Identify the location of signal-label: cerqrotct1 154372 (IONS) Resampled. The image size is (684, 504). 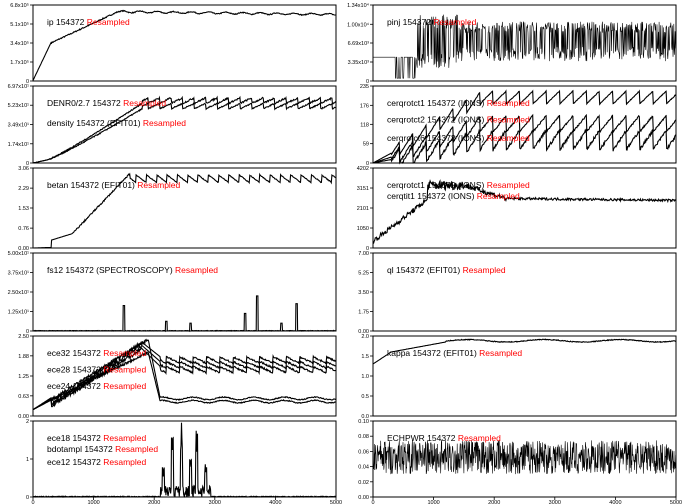
(458, 103).